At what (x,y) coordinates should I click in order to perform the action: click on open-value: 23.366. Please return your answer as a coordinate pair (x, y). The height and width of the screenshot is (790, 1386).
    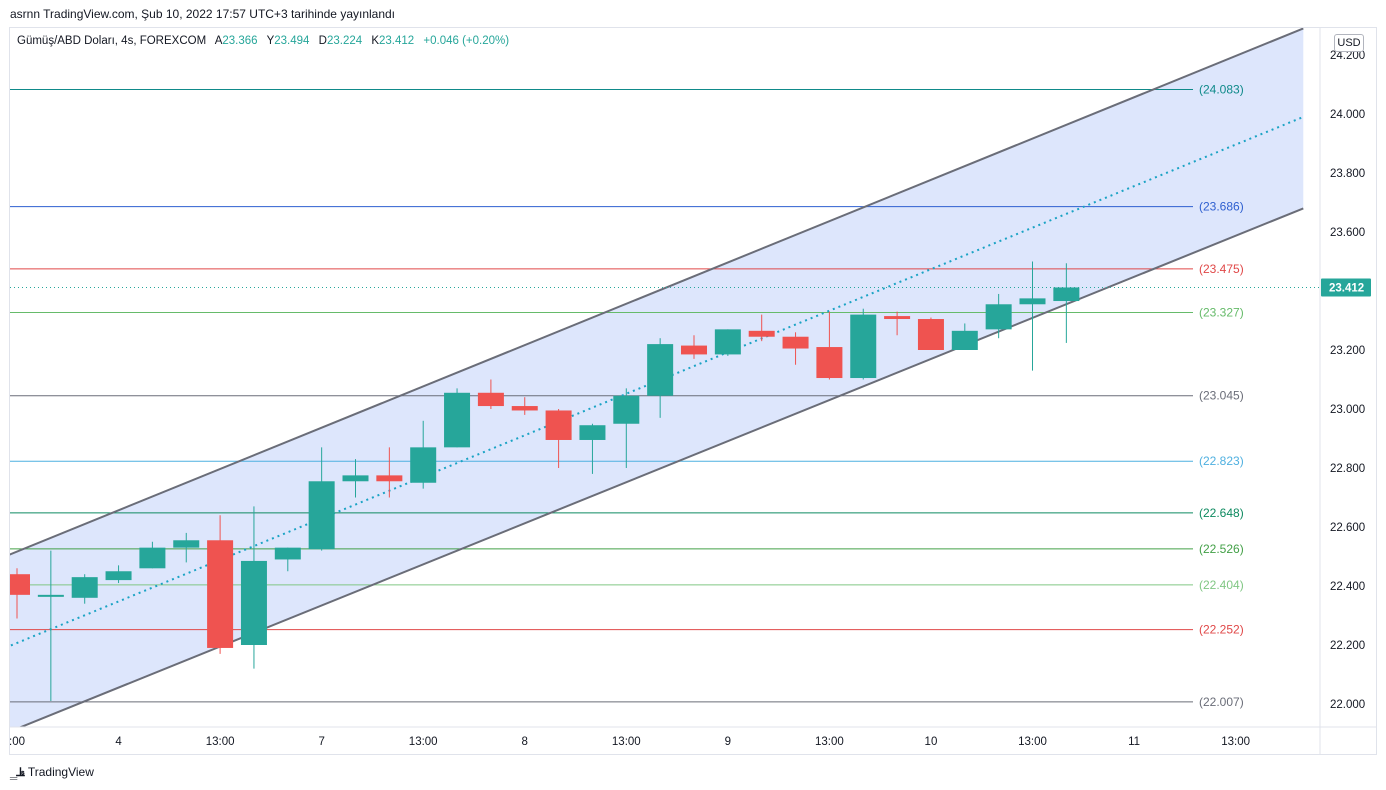
    Looking at the image, I should click on (240, 41).